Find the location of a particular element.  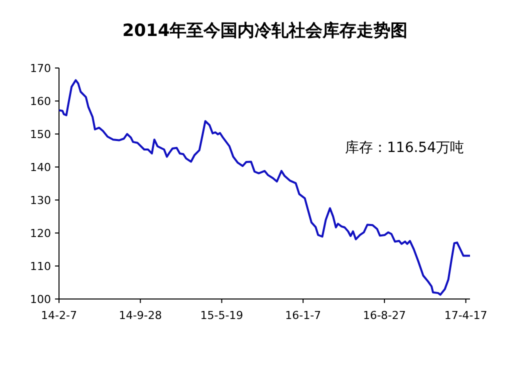

y-tick-label: 100 is located at coordinates (40, 299).